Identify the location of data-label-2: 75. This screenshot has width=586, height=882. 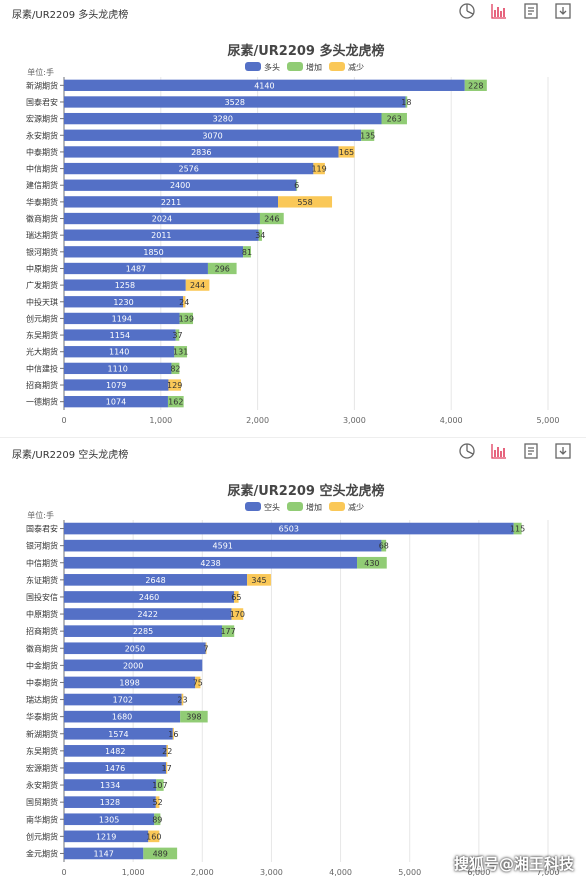
(198, 682).